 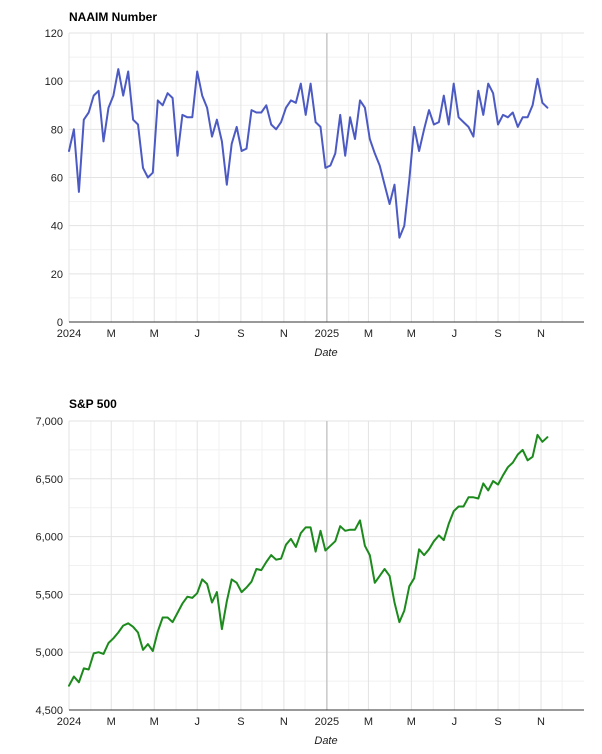 I want to click on sp500-chart-title: S&P 500, so click(x=93, y=404).